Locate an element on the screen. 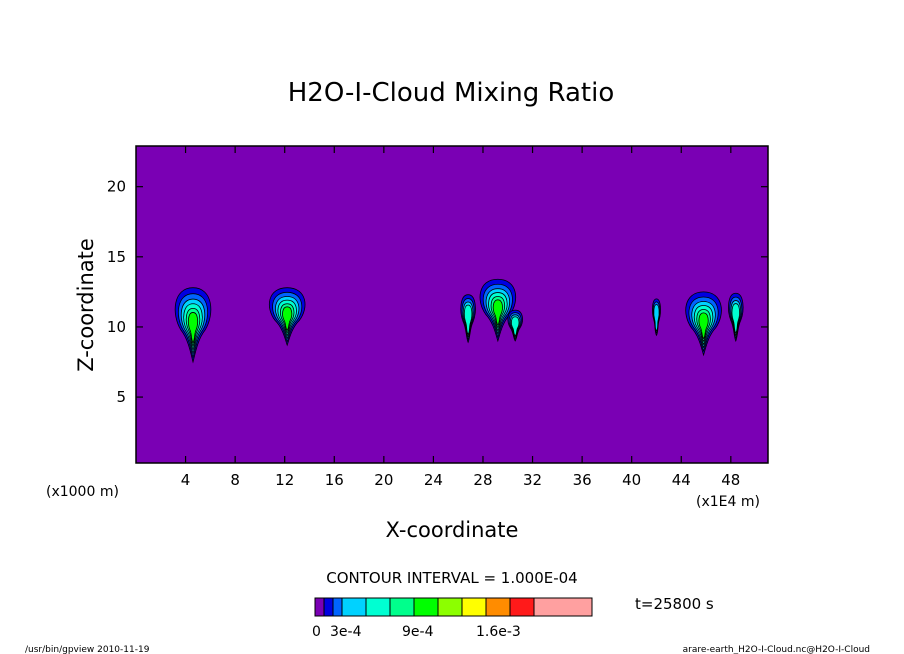 Image resolution: width=904 pixels, height=654 pixels. x-tick-label: 32 is located at coordinates (532, 480).